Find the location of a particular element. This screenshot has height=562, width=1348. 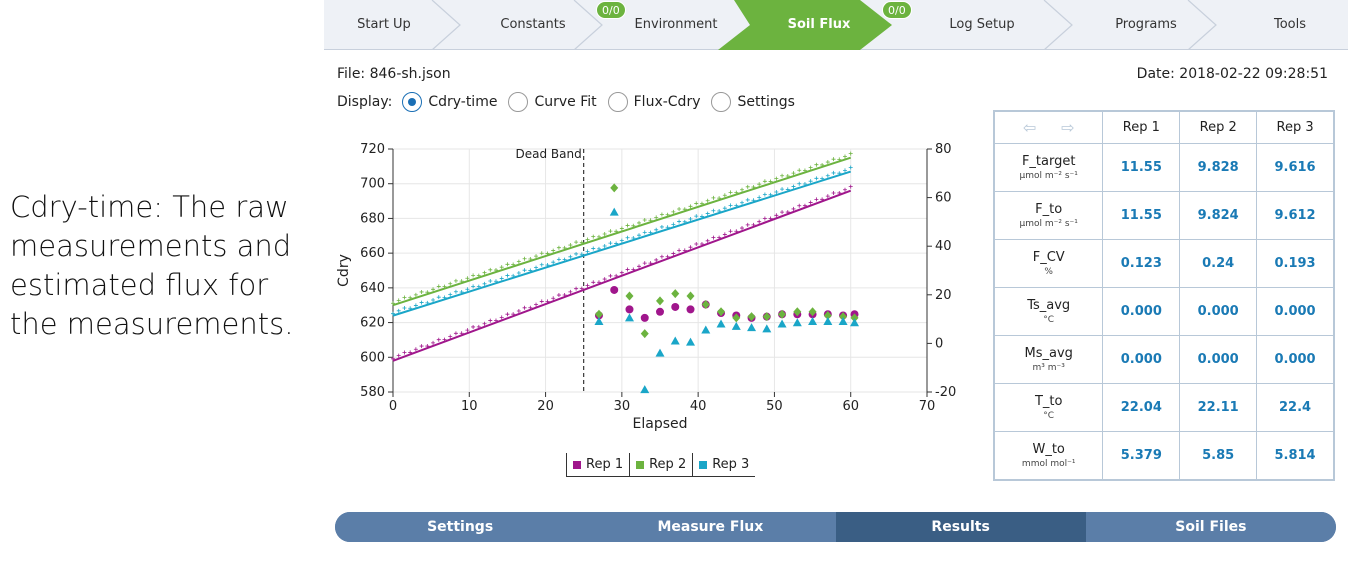

bottom-tab-measure-flux: Measure Flux is located at coordinates (710, 527).